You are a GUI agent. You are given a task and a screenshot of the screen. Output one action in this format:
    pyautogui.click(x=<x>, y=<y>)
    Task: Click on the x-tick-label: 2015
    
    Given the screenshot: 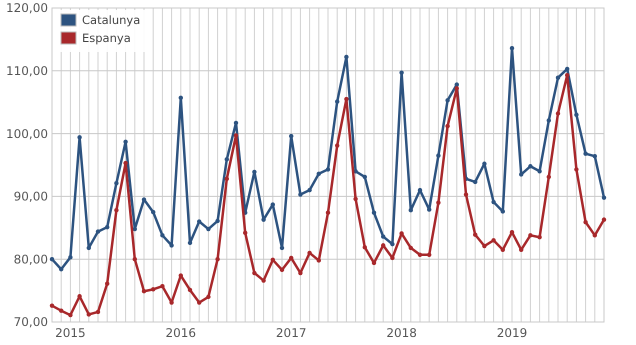 What is the action you would take?
    pyautogui.click(x=70, y=333)
    